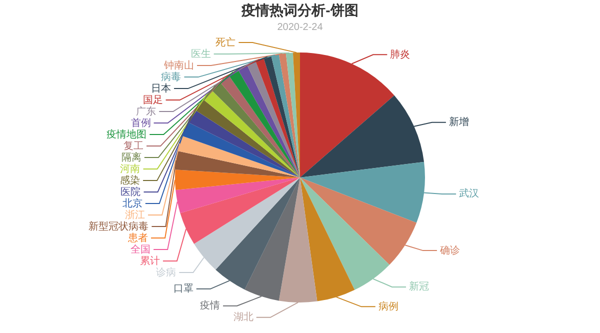  What do you see at coordinates (183, 288) in the screenshot?
I see `slice-label: 口罩` at bounding box center [183, 288].